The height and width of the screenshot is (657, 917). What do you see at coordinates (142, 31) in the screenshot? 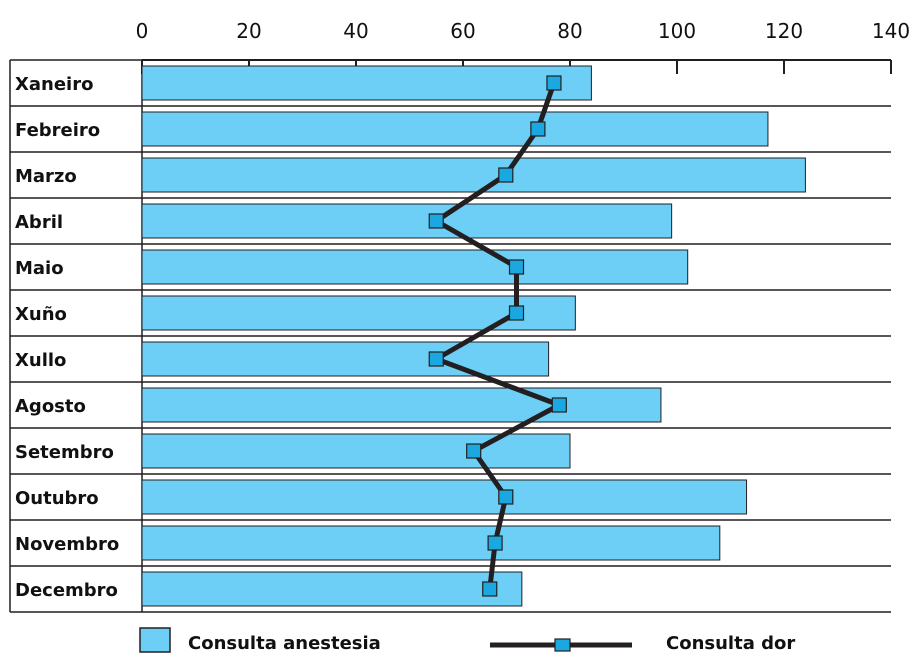
I see `x-tick-label: 0` at bounding box center [142, 31].